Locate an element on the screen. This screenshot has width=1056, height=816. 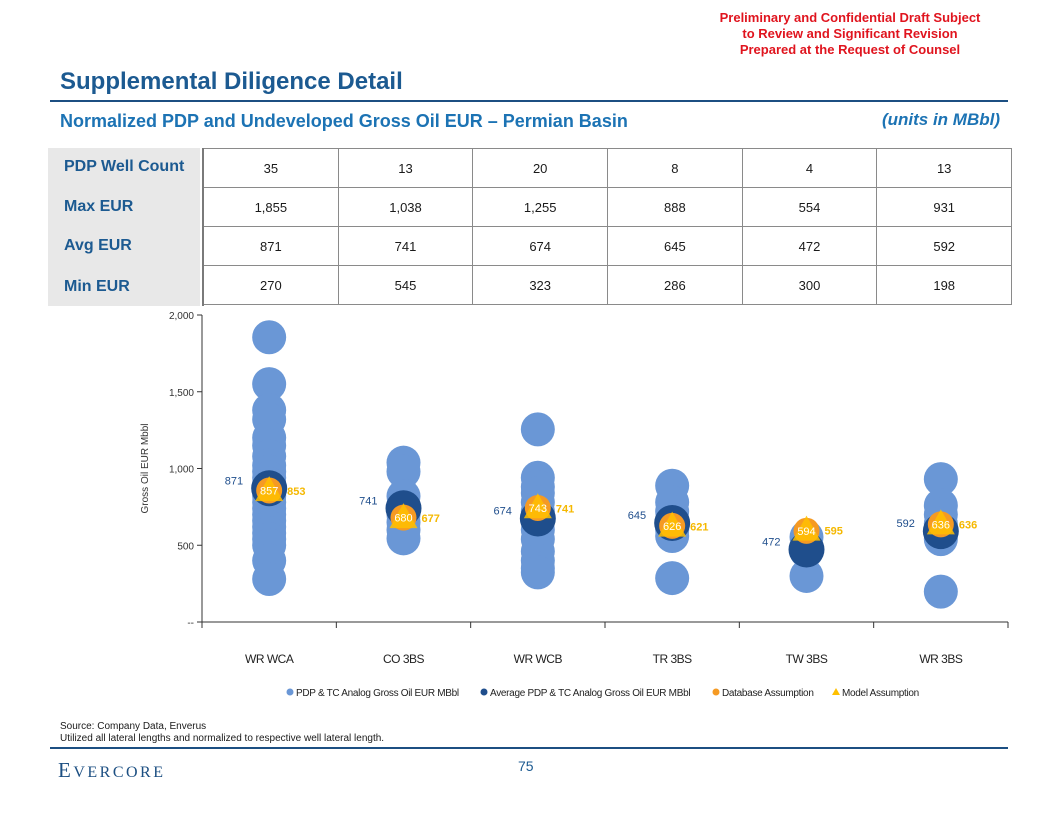
x-tick-label: WR WCB is located at coordinates (538, 659).